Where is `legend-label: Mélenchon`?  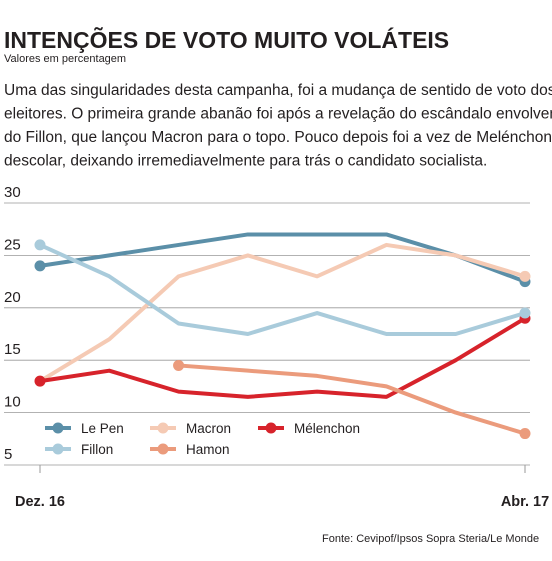
legend-label: Mélenchon is located at coordinates (327, 428).